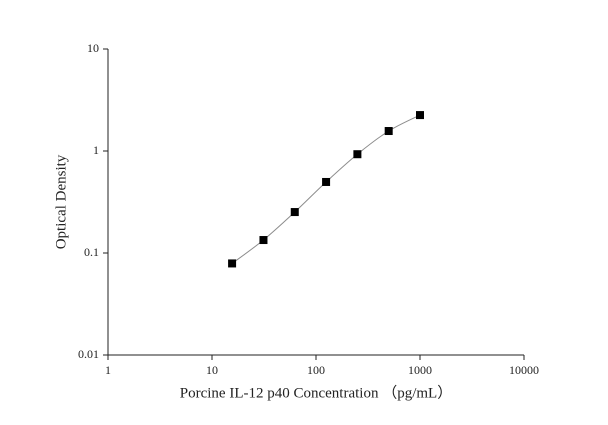 This screenshot has height=425, width=608. Describe the element at coordinates (316, 392) in the screenshot. I see `x-axis-title: Porcine IL-12 p40 Concentration （pg/mL）` at that location.